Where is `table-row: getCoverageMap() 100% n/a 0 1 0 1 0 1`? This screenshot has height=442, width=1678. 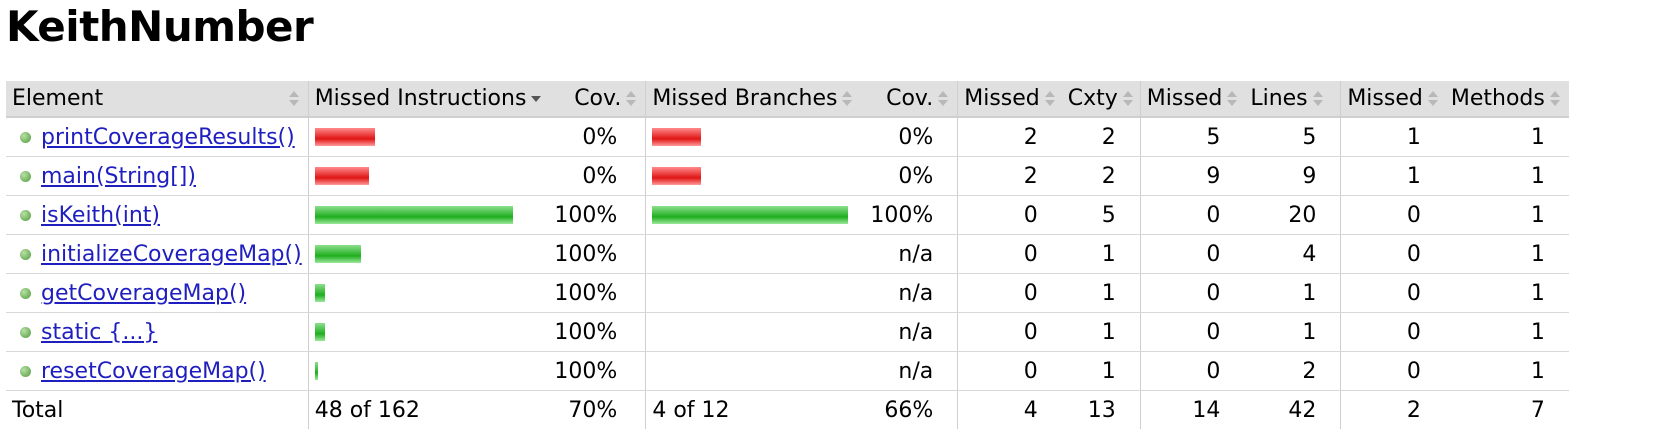 table-row: getCoverageMap() 100% n/a 0 1 0 1 0 1 is located at coordinates (787, 293).